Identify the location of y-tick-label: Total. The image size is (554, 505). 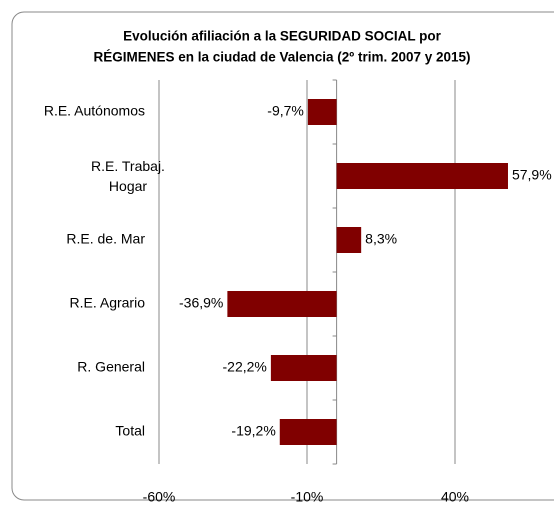
(130, 431).